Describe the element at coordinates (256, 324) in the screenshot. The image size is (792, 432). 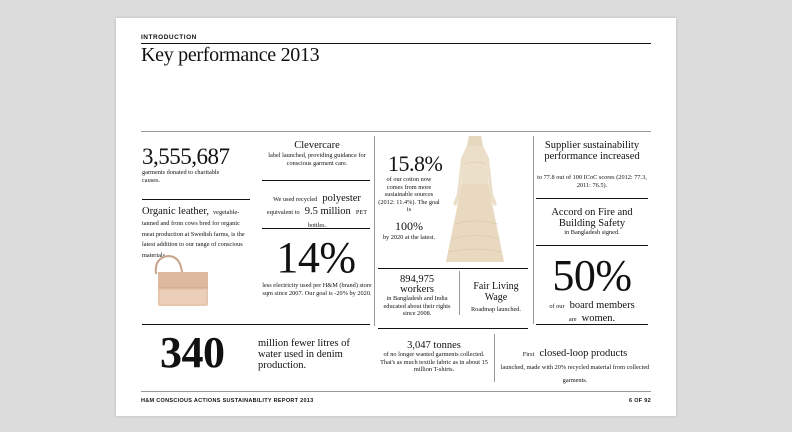
I see `rule-bottom-left` at that location.